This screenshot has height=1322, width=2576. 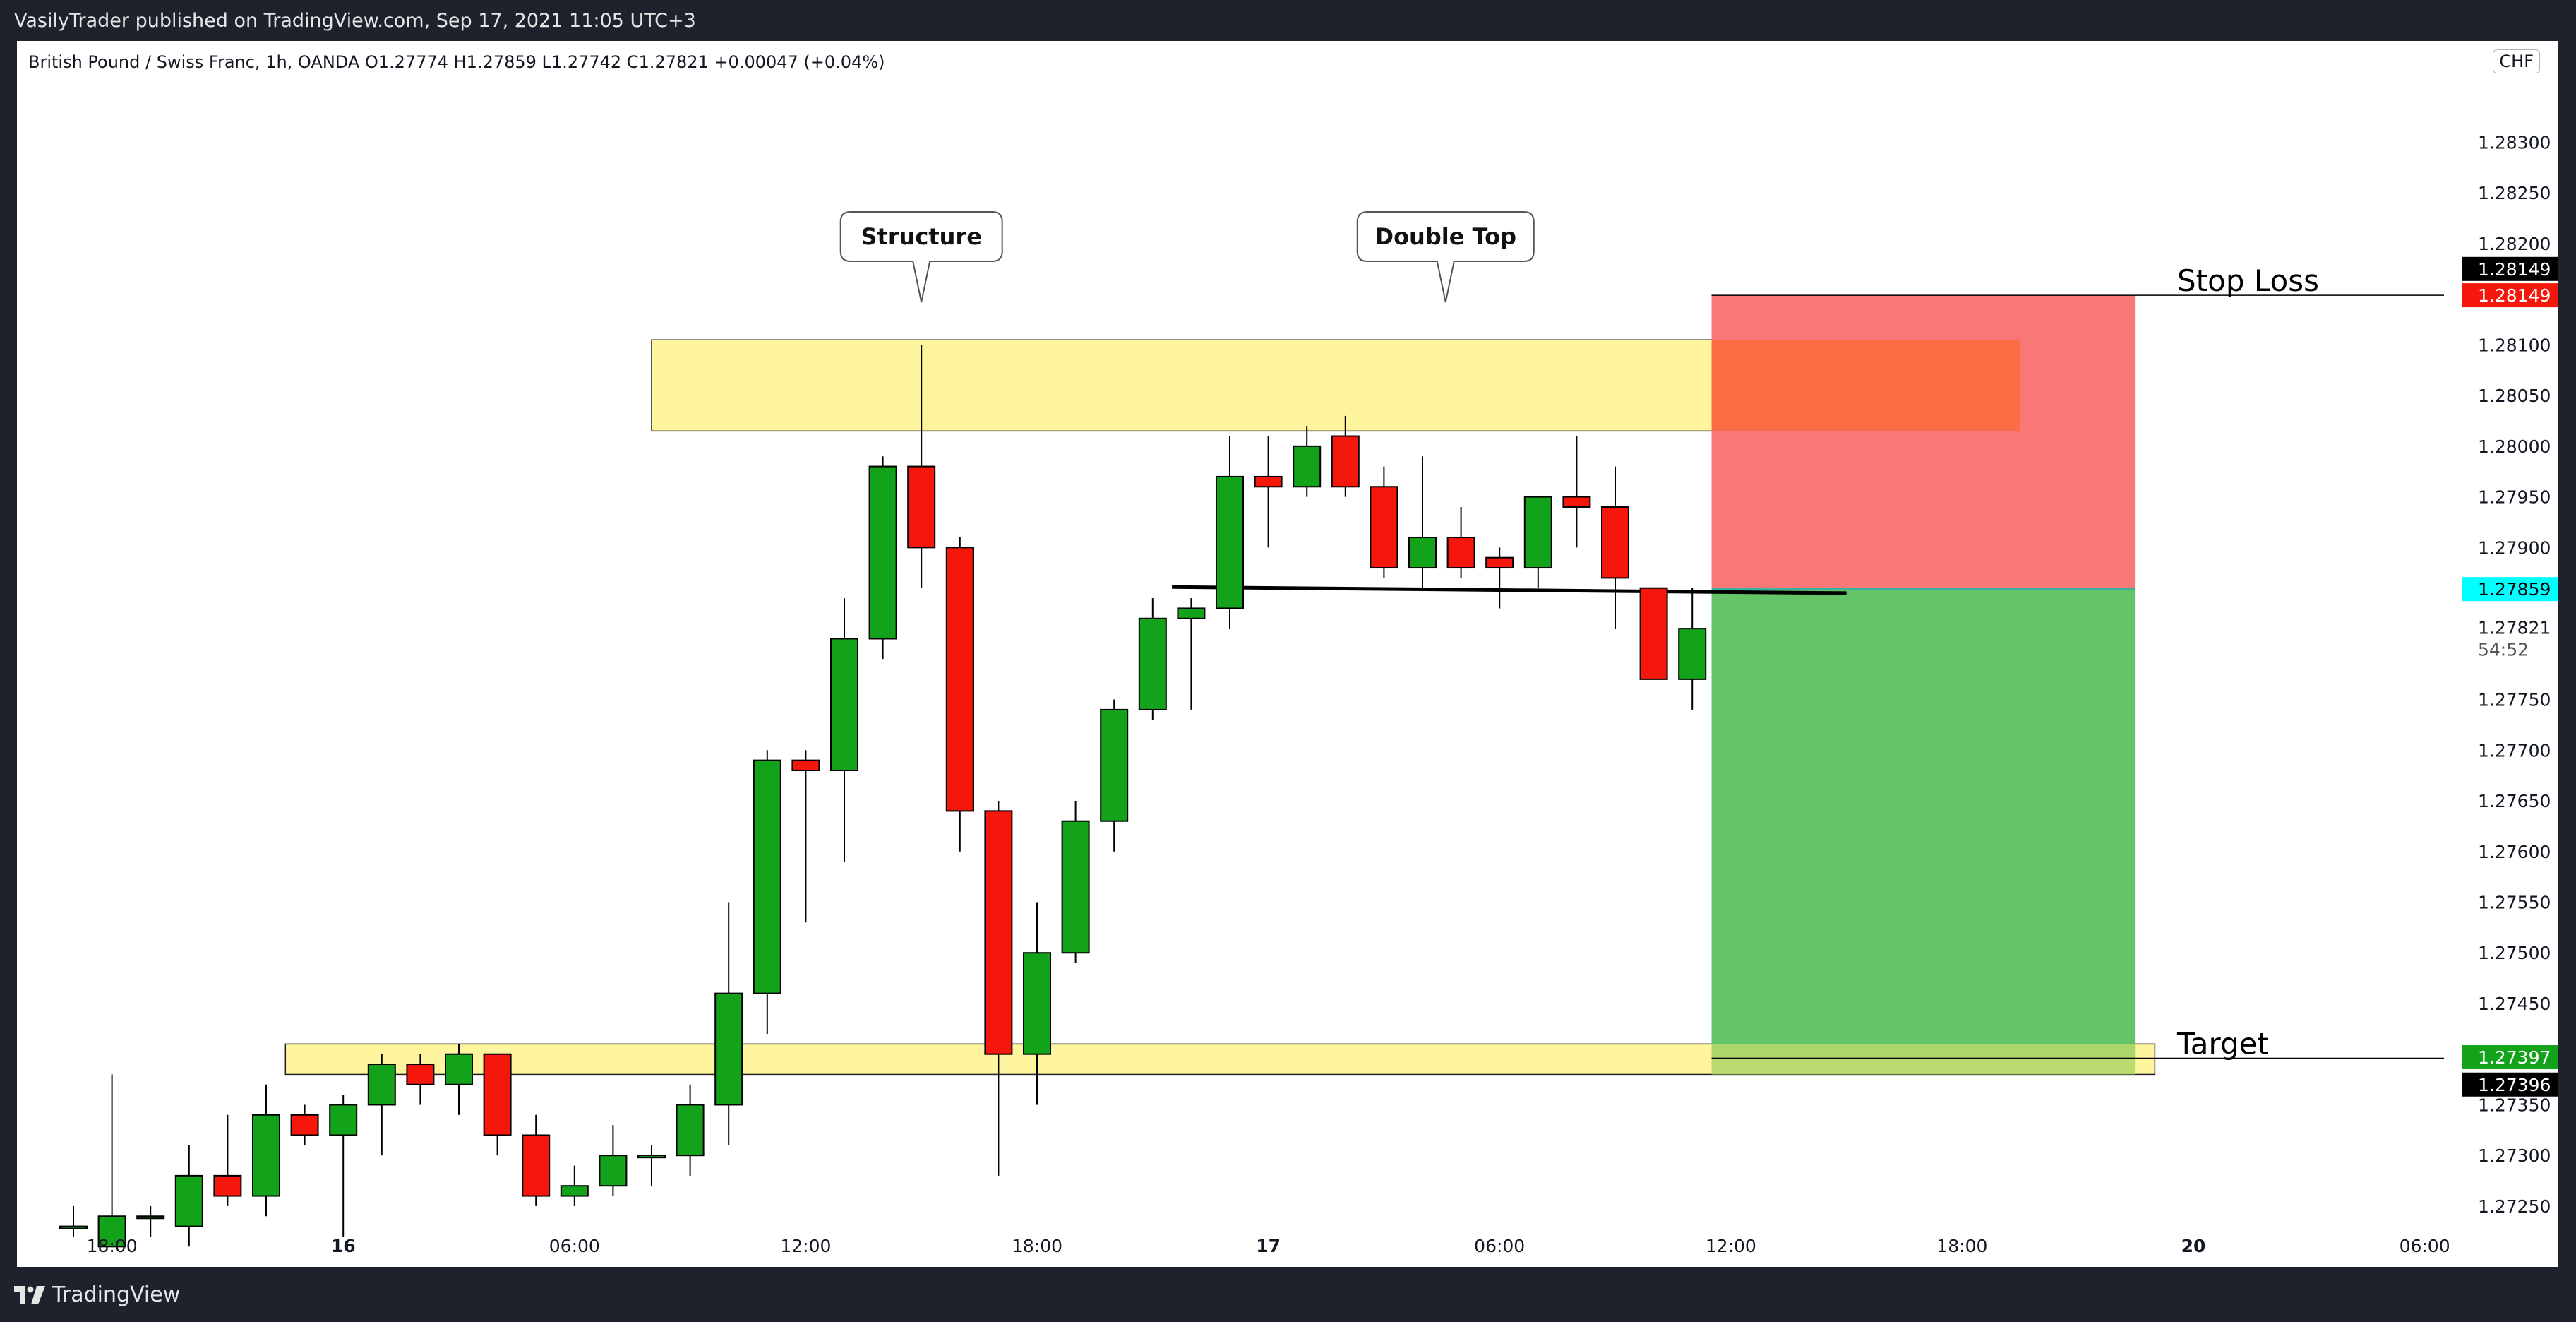 I want to click on y-tick-label: 1.27350, so click(x=2514, y=1105).